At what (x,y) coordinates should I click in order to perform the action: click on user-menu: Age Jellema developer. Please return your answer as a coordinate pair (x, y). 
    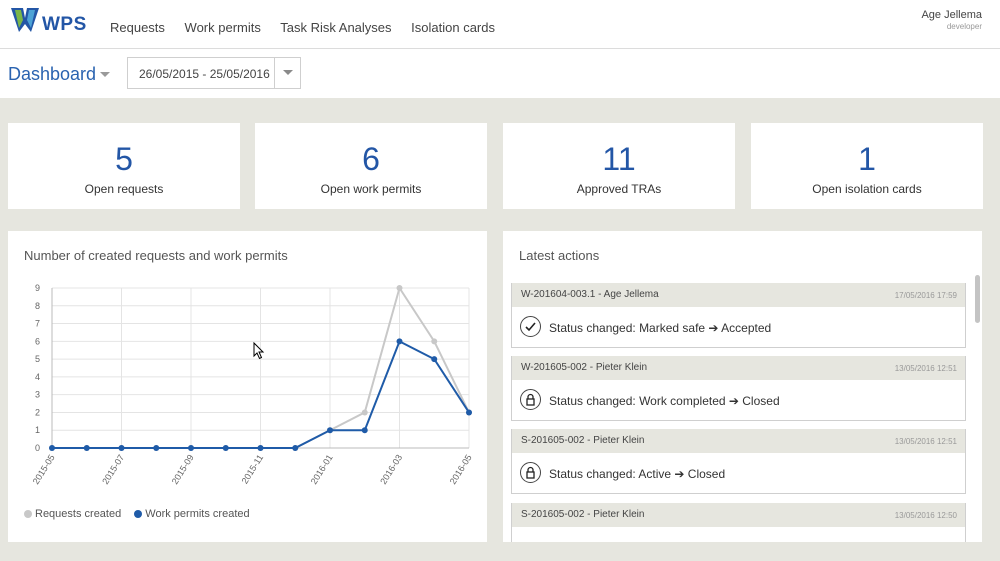
    Looking at the image, I should click on (951, 20).